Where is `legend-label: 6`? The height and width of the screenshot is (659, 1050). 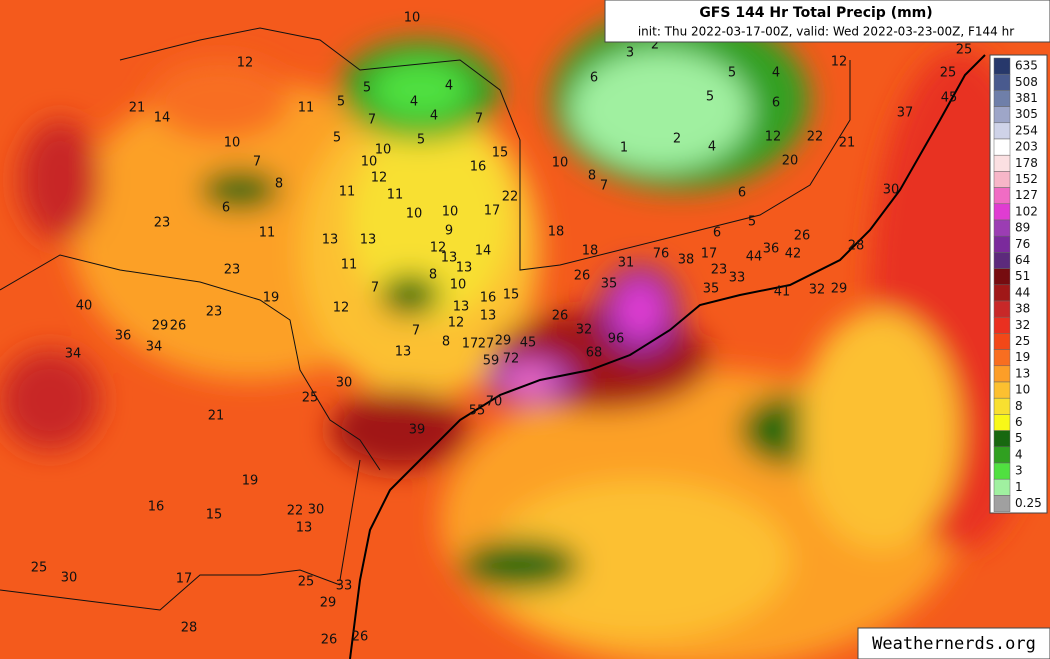 legend-label: 6 is located at coordinates (1019, 422).